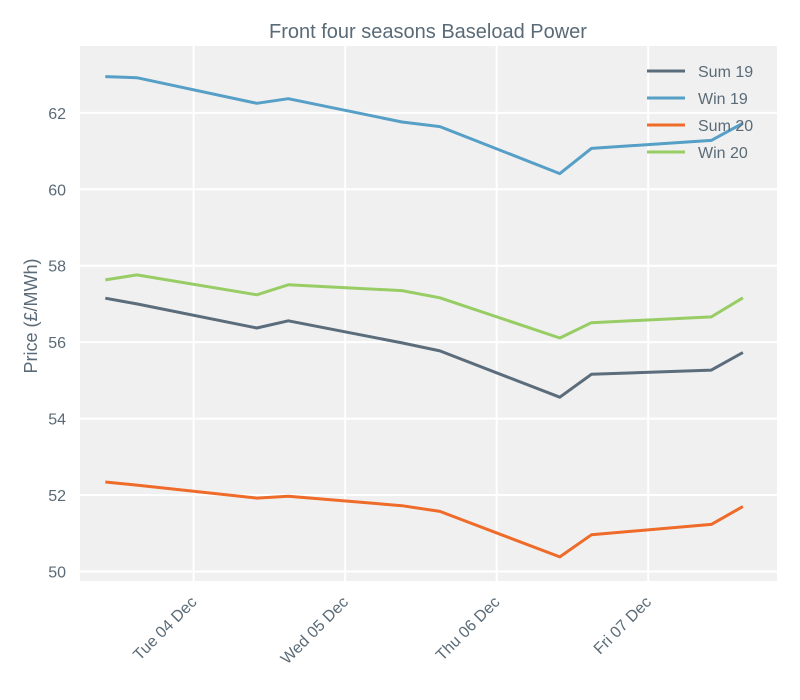 This screenshot has height=700, width=800. What do you see at coordinates (723, 153) in the screenshot?
I see `legend-label: Win 20` at bounding box center [723, 153].